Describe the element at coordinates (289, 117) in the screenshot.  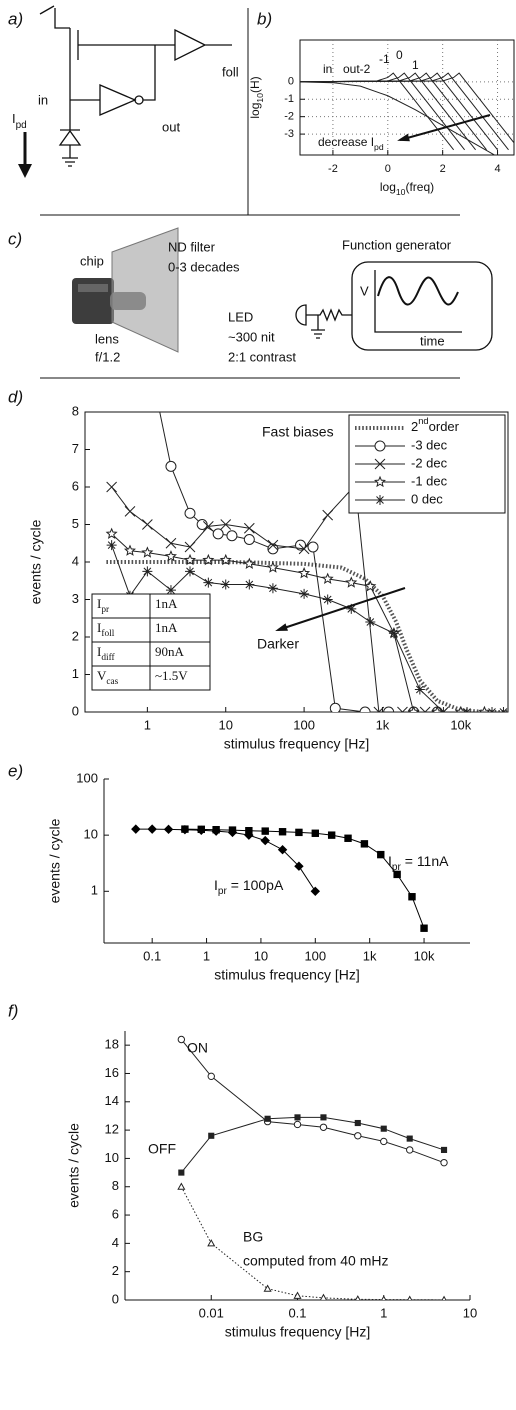
I see `y-tick-label: -2` at that location.